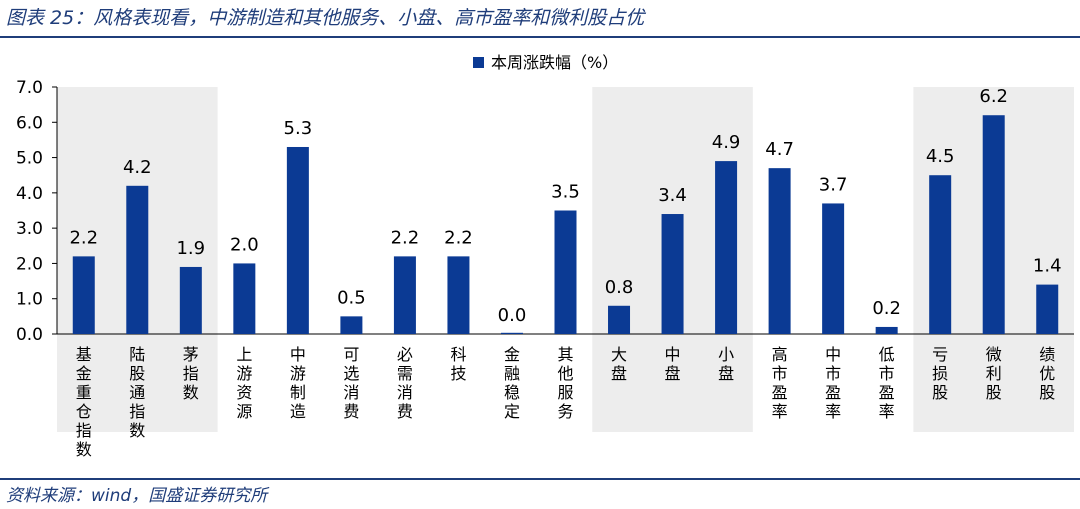 The width and height of the screenshot is (1080, 509). Describe the element at coordinates (244, 383) in the screenshot. I see `category-label-4: 上游资源` at that location.